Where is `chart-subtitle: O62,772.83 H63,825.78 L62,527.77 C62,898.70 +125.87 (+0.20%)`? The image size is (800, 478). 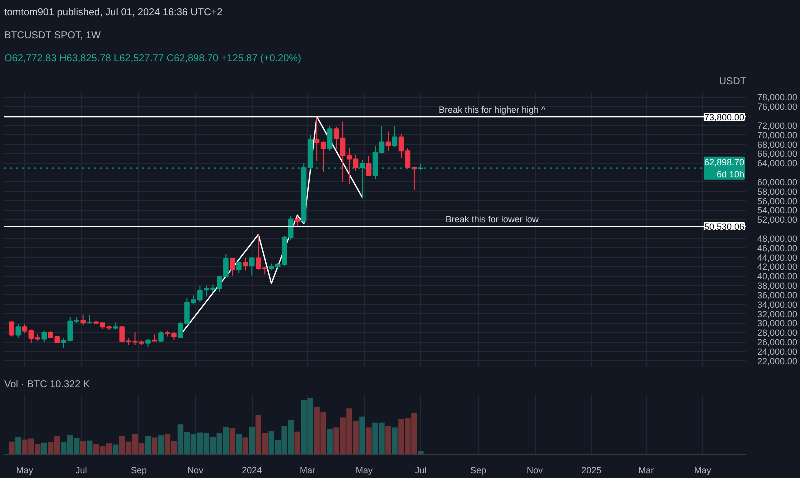 chart-subtitle: O62,772.83 H63,825.78 L62,527.77 C62,898.70 +125.87 (+0.20%) is located at coordinates (153, 59).